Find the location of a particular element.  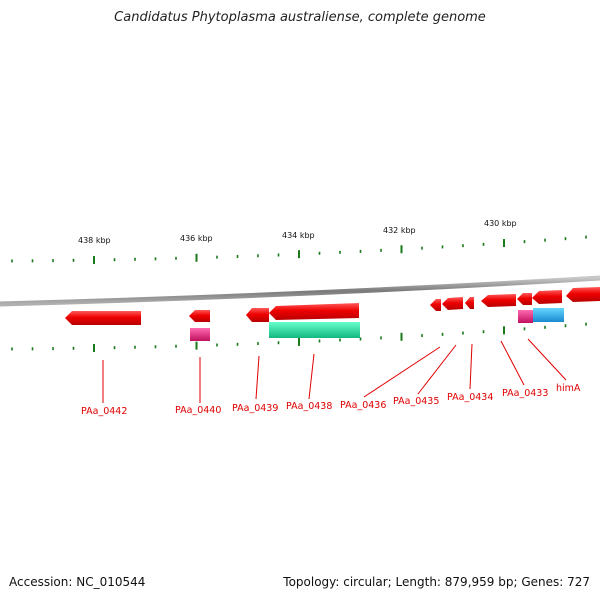

feature-paa0433 is located at coordinates (524, 299).